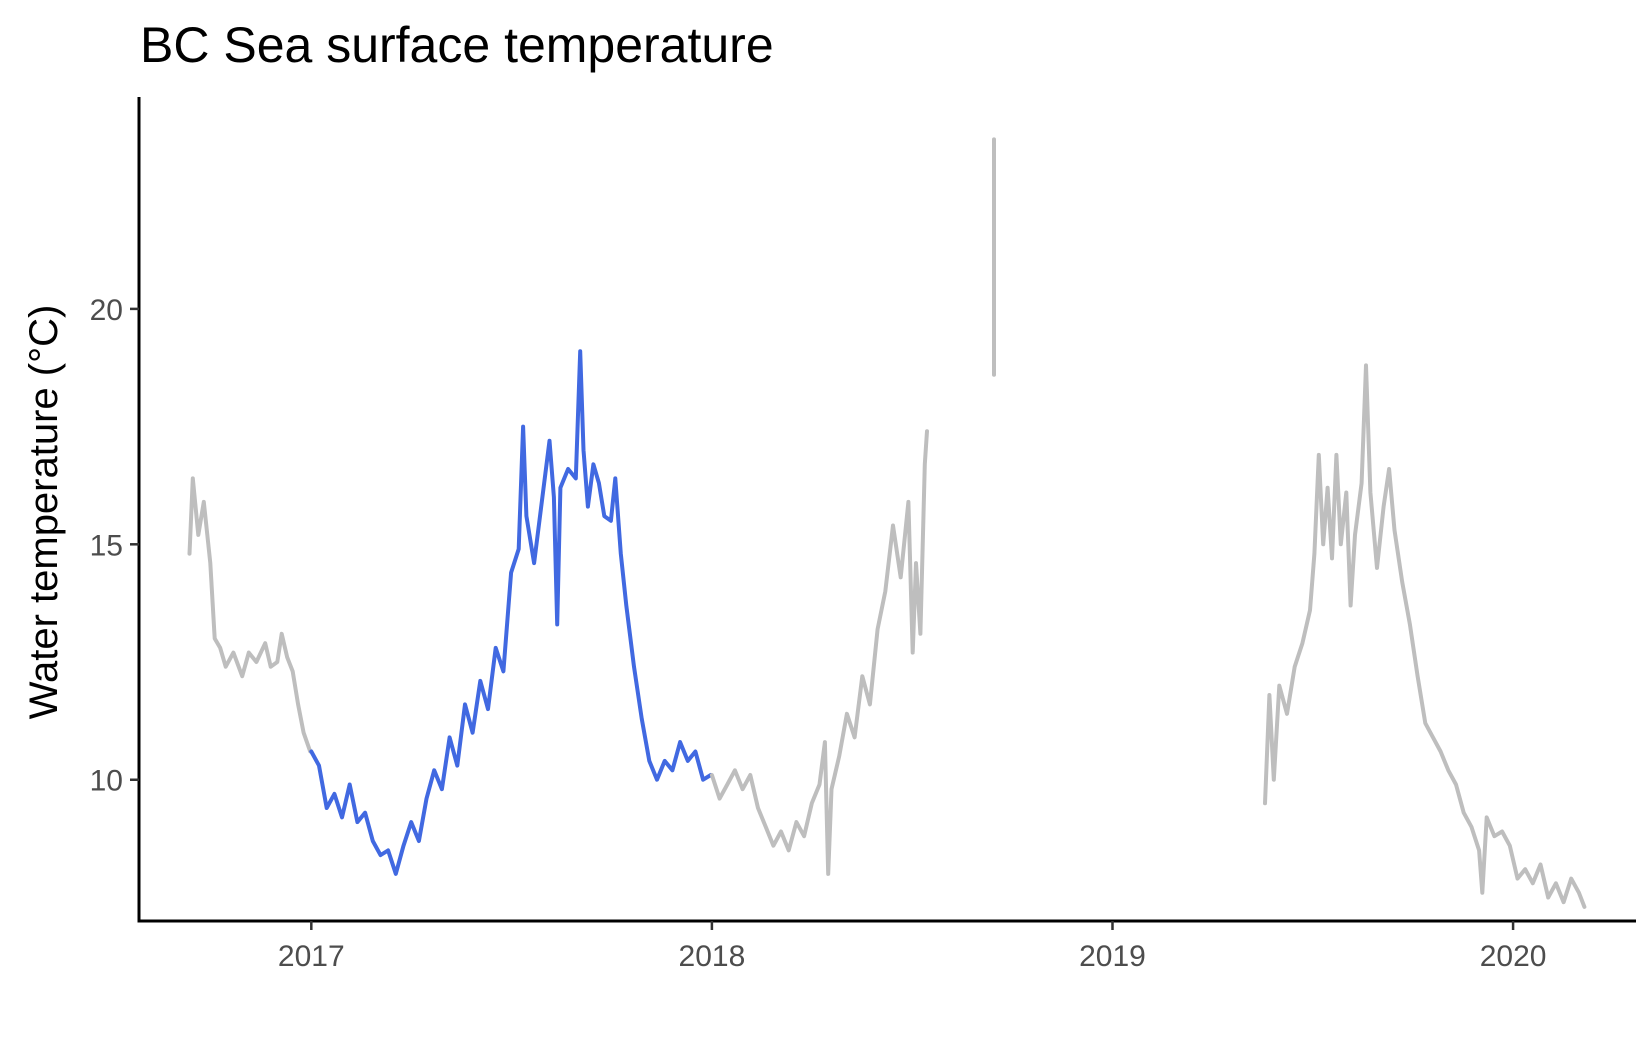 Image resolution: width=1650 pixels, height=1050 pixels. Describe the element at coordinates (106, 545) in the screenshot. I see `y-tick-label: 15` at that location.